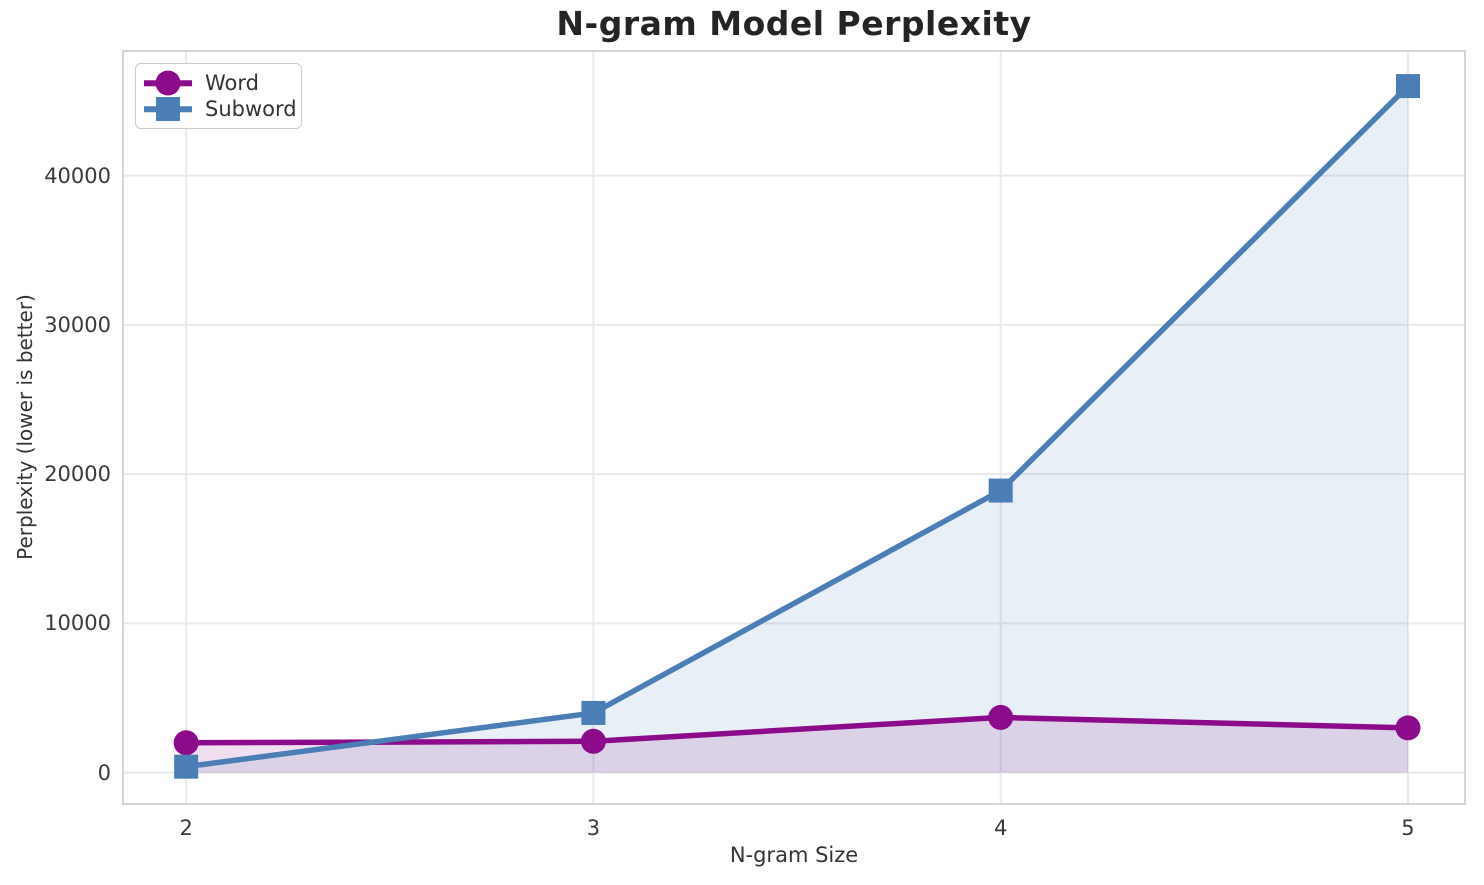  I want to click on legend: Word Subword, so click(218, 96).